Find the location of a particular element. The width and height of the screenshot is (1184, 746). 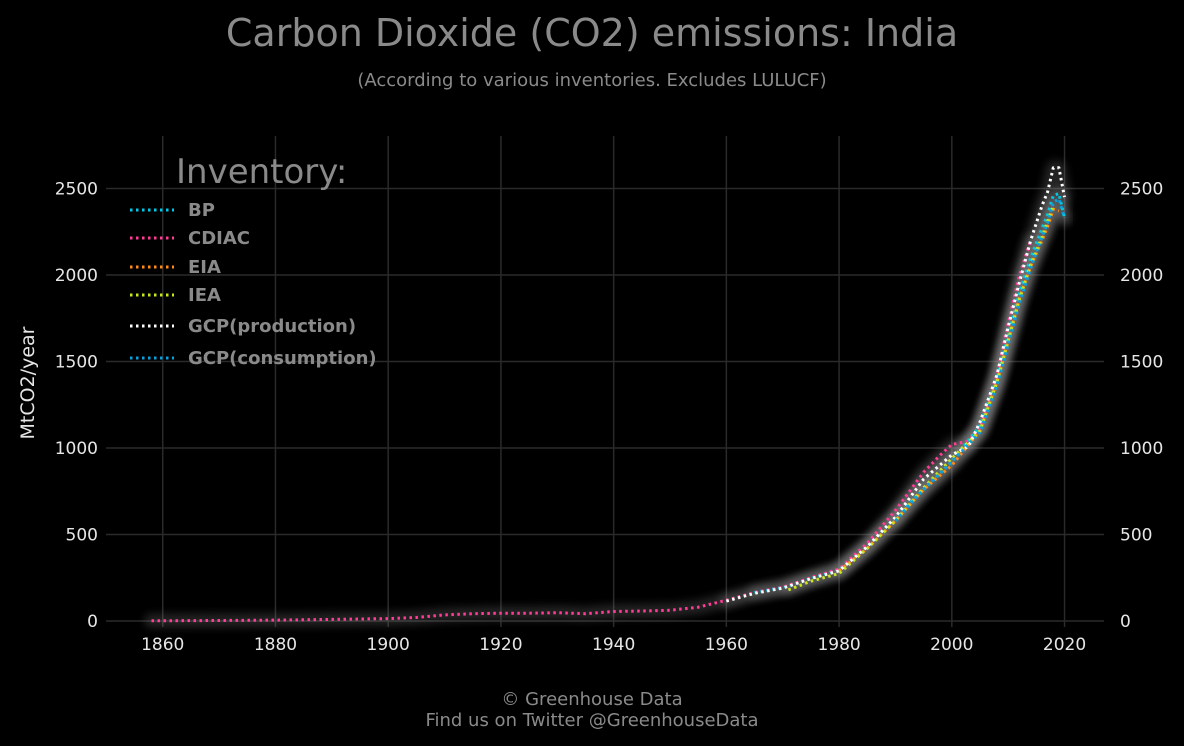

x-tick-label: 1900 is located at coordinates (388, 645).